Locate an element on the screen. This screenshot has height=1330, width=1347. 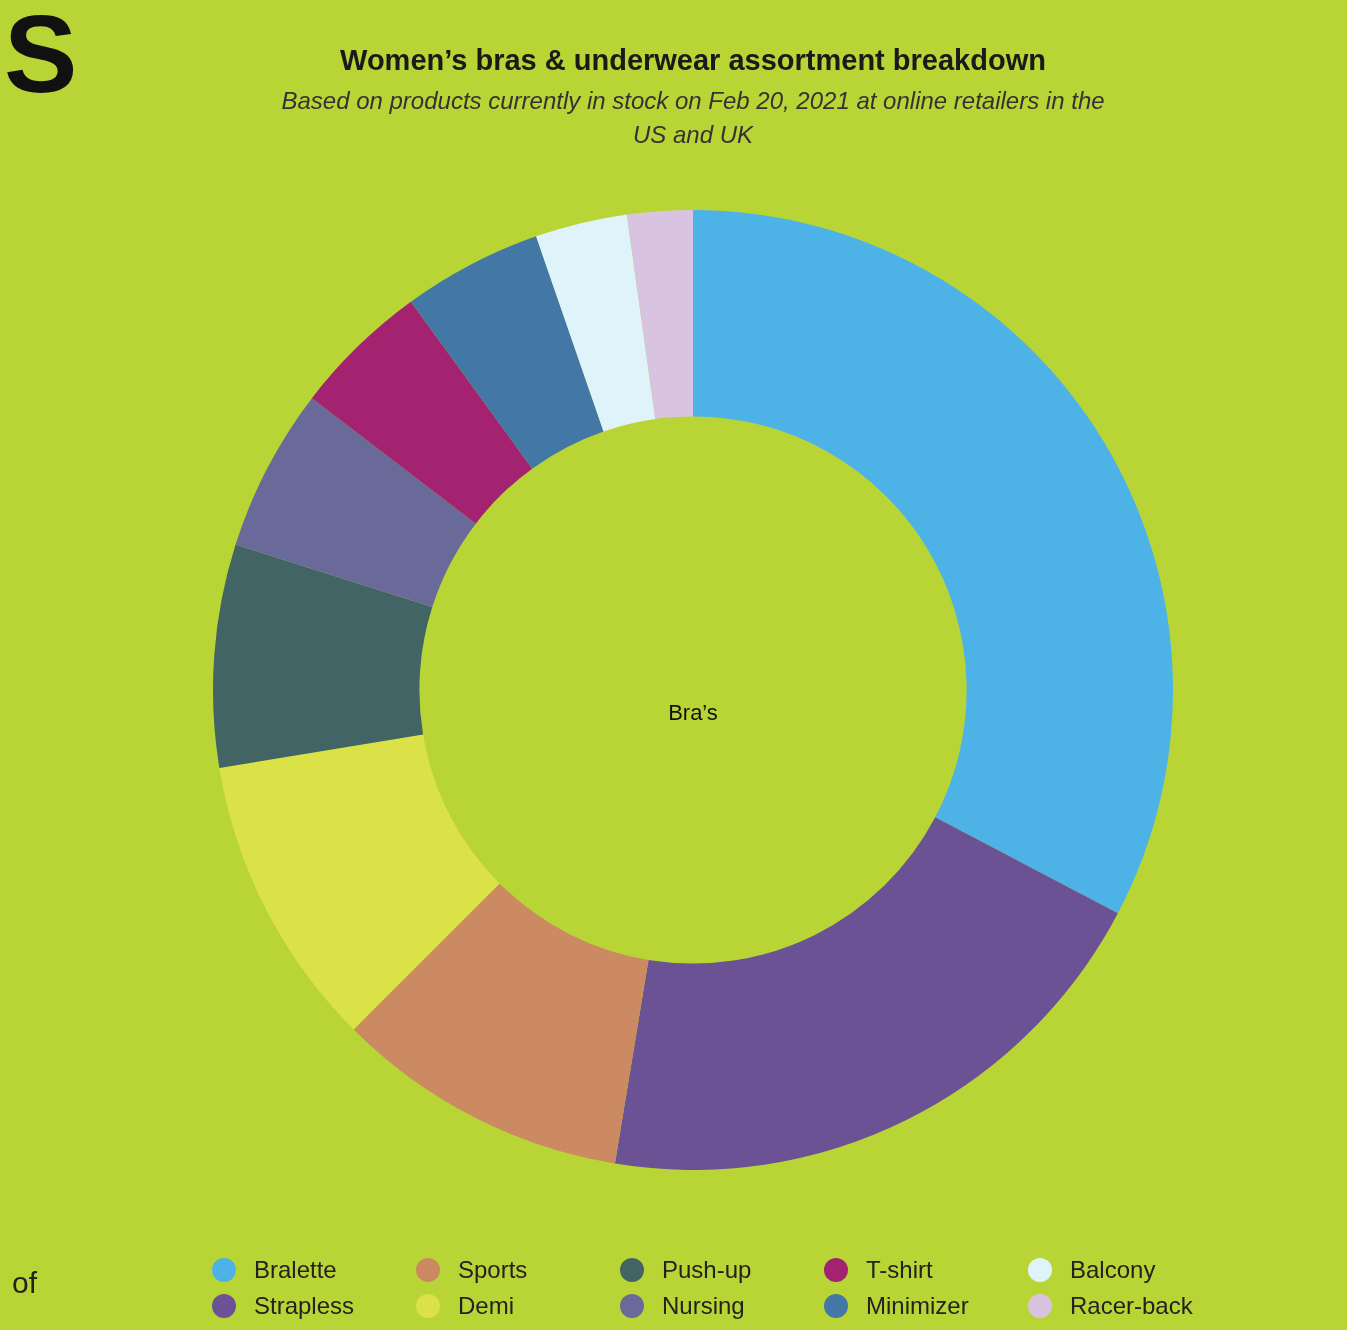
legend-label: Racer-back is located at coordinates (1131, 1306).